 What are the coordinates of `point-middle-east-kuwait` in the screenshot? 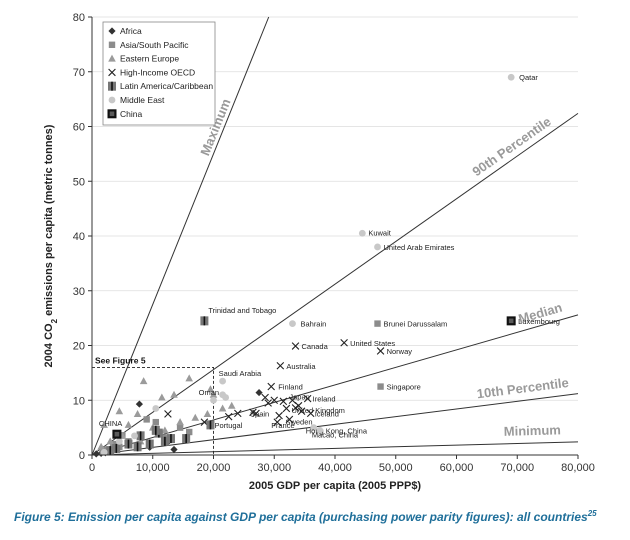 It's located at (362, 233).